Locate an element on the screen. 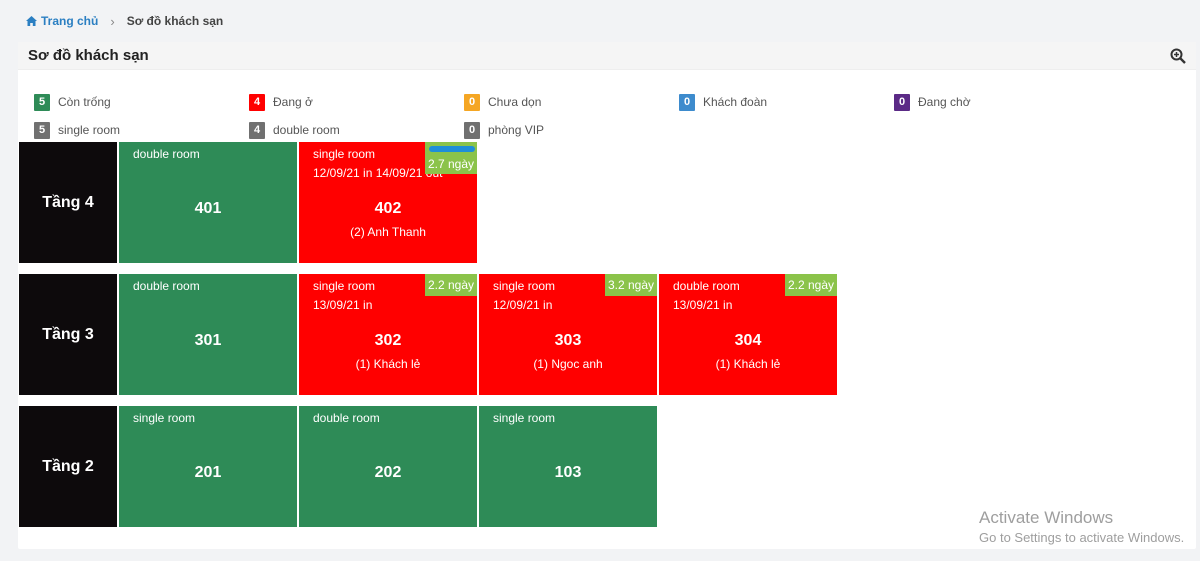 This screenshot has width=1200, height=561. room-card: single room 103 is located at coordinates (568, 466).